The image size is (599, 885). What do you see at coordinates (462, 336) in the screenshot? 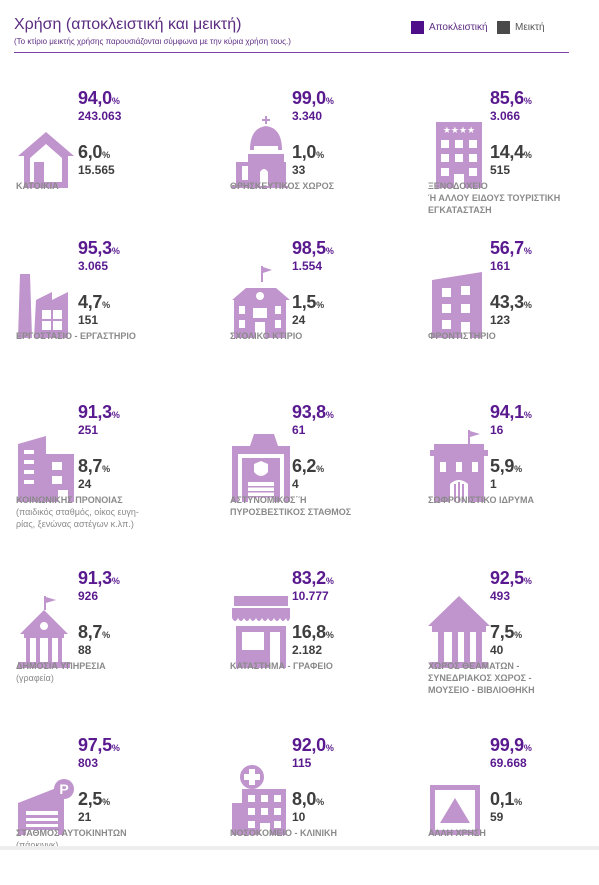
I see `usage-label: ΦΡΟΝΤΙΣΤΗΡΙΟ` at bounding box center [462, 336].